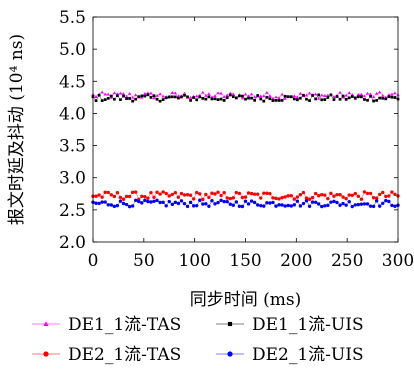 This screenshot has width=414, height=374. I want to click on y-tick-label-5.0: 5.0, so click(72, 50).